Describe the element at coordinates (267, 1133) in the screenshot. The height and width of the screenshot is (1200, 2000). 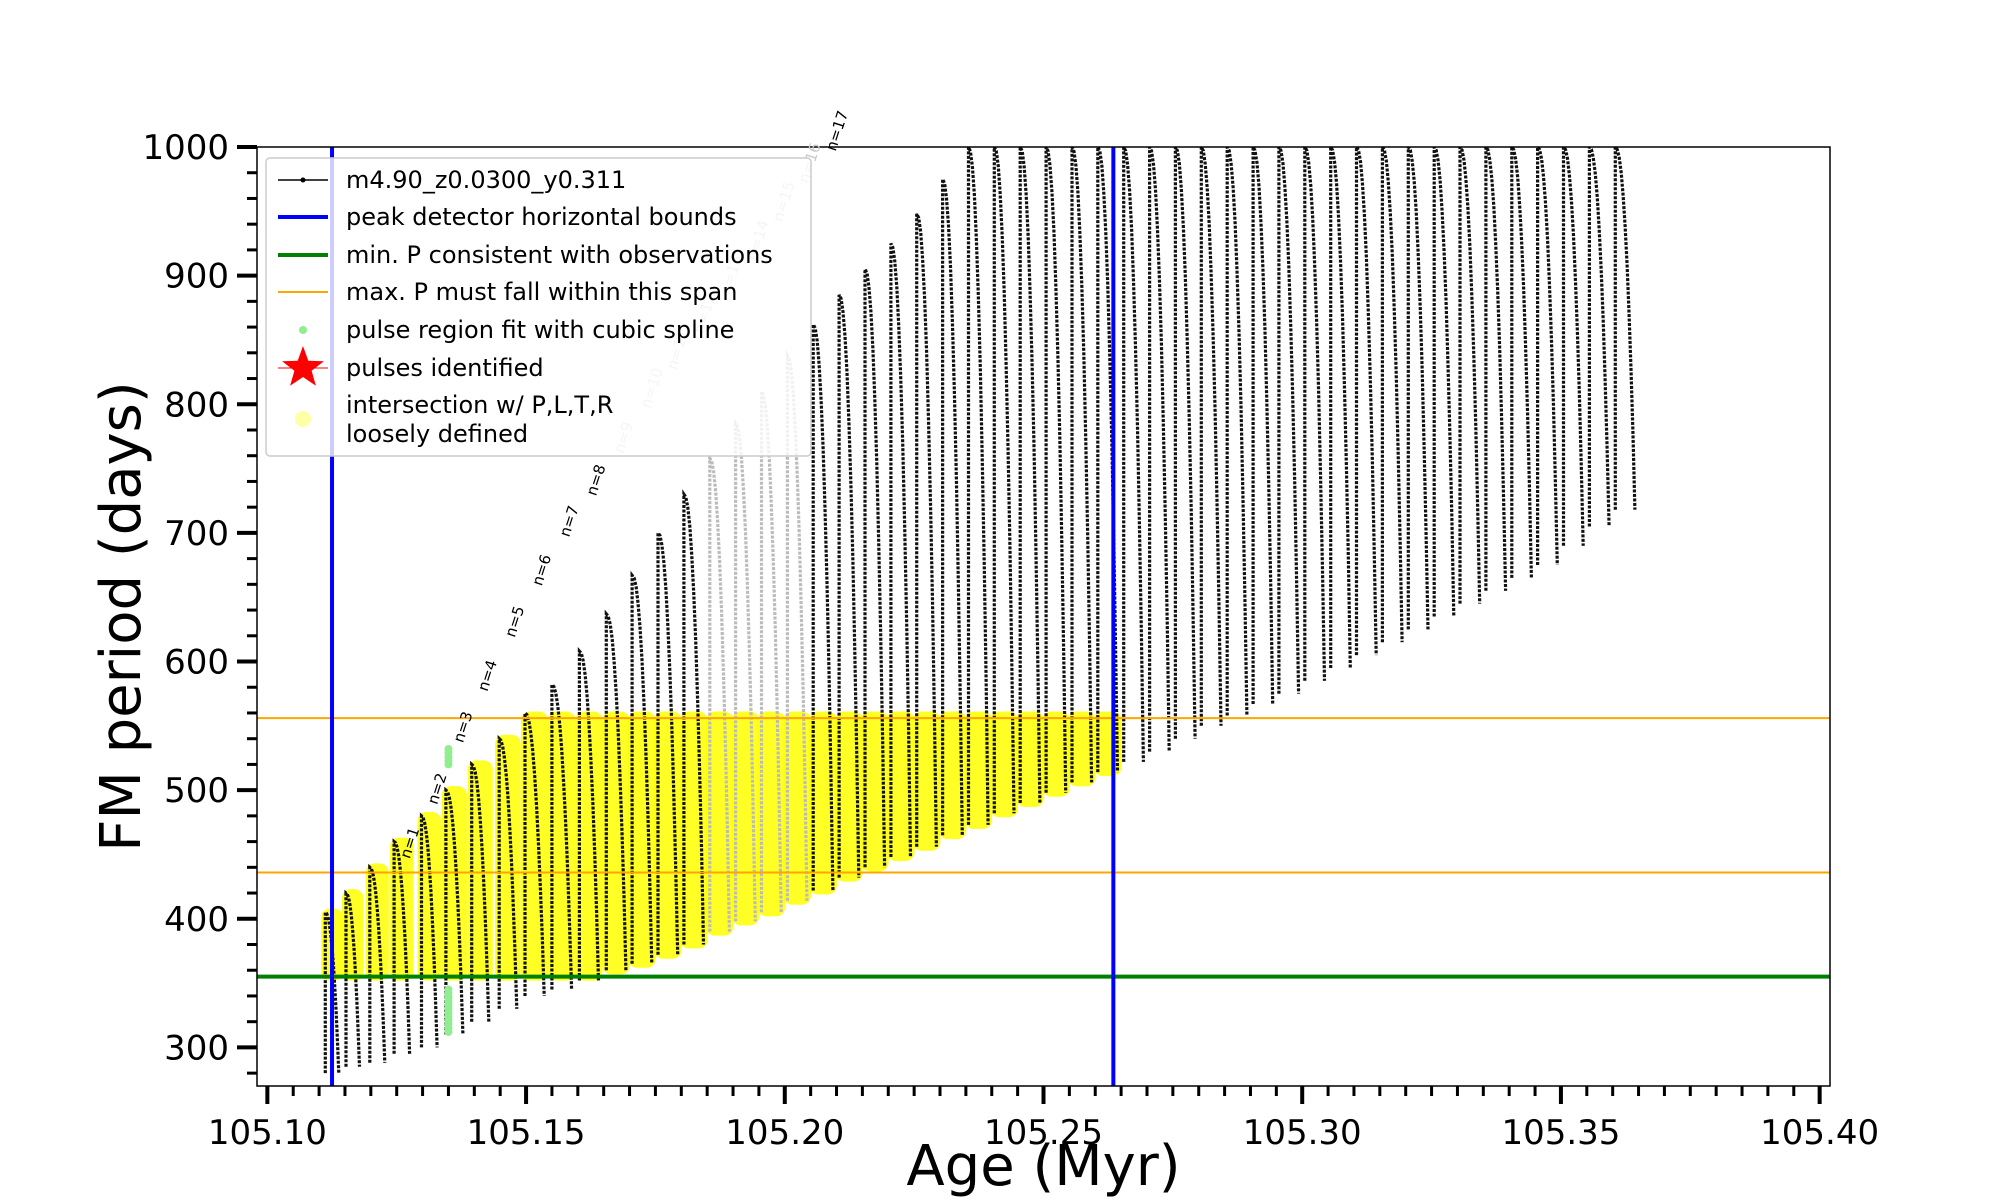
I see `x-tick-label: 105.10` at that location.